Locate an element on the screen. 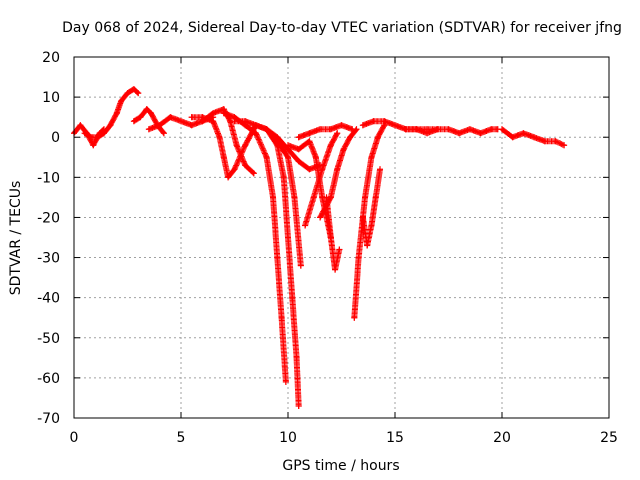 This screenshot has width=640, height=480. series-sat-c is located at coordinates (148, 121).